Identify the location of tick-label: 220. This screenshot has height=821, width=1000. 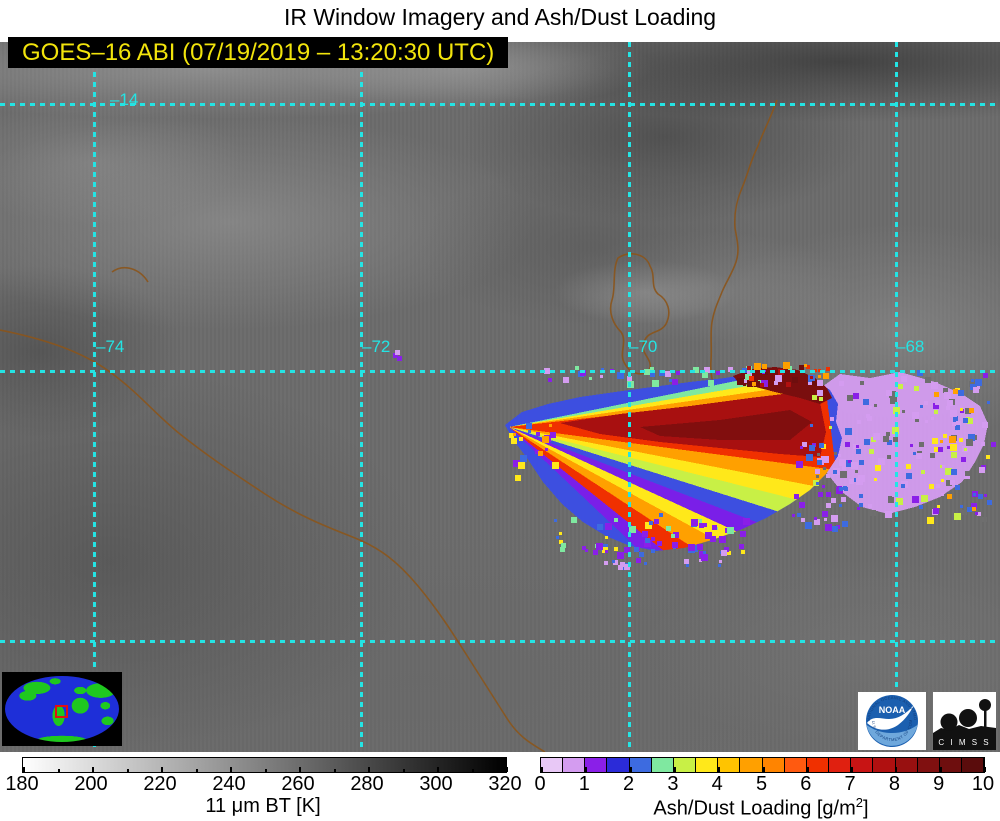
(160, 784).